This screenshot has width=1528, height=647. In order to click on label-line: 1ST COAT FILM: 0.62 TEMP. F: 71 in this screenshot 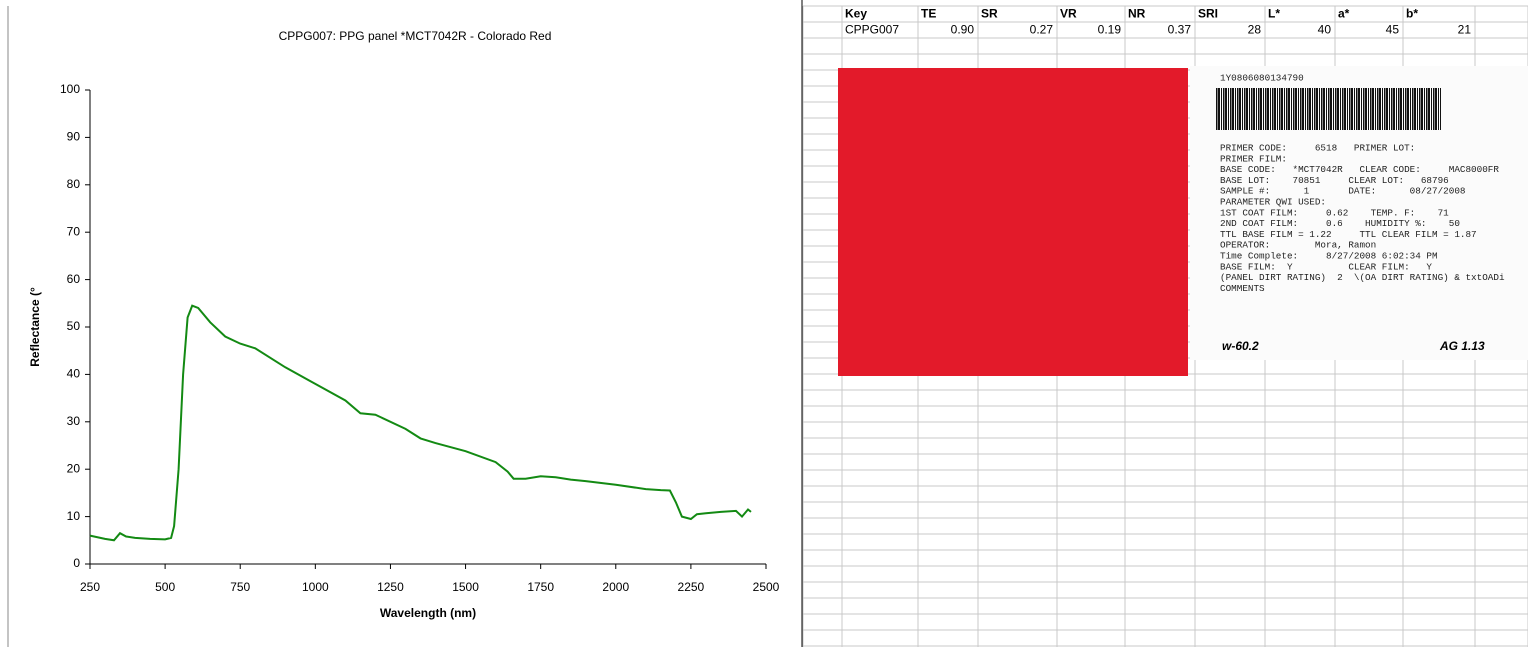, I will do `click(1334, 212)`.